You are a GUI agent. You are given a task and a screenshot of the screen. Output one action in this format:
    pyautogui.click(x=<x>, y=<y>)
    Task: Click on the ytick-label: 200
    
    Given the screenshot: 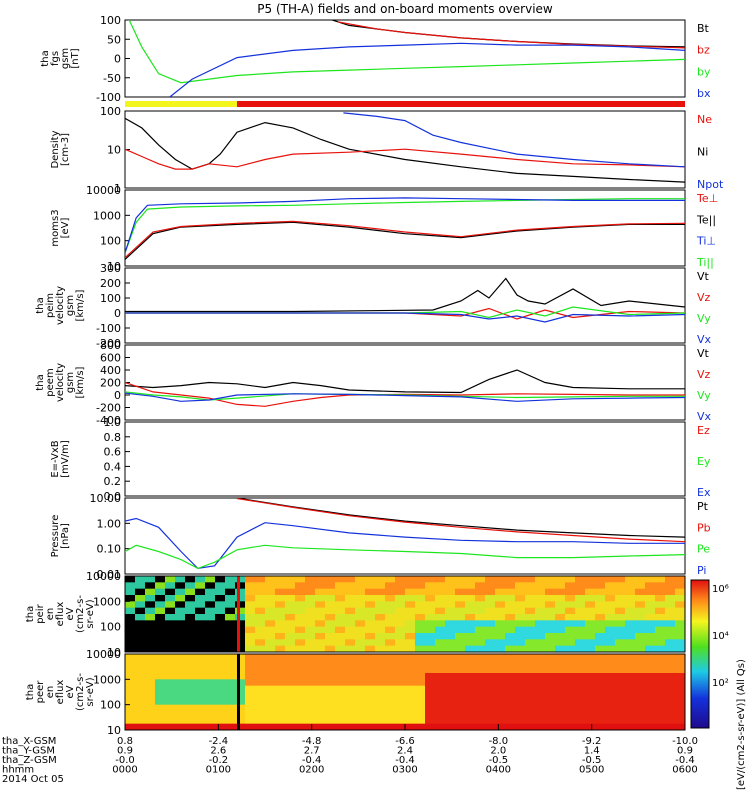 What is the action you would take?
    pyautogui.click(x=110, y=283)
    